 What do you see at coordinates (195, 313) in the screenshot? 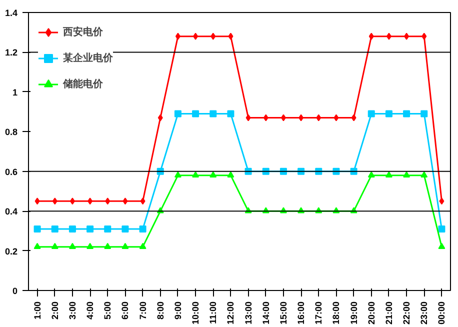
I see `x-tick-label: 10:00` at bounding box center [195, 313].